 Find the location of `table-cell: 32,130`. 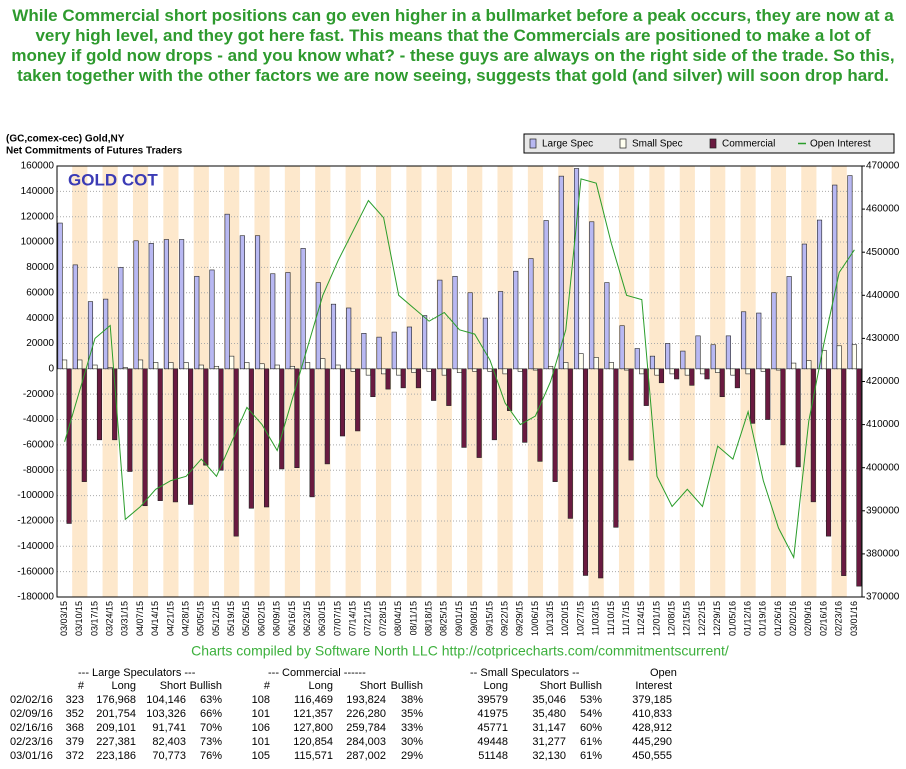

table-cell: 32,130 is located at coordinates (549, 756).